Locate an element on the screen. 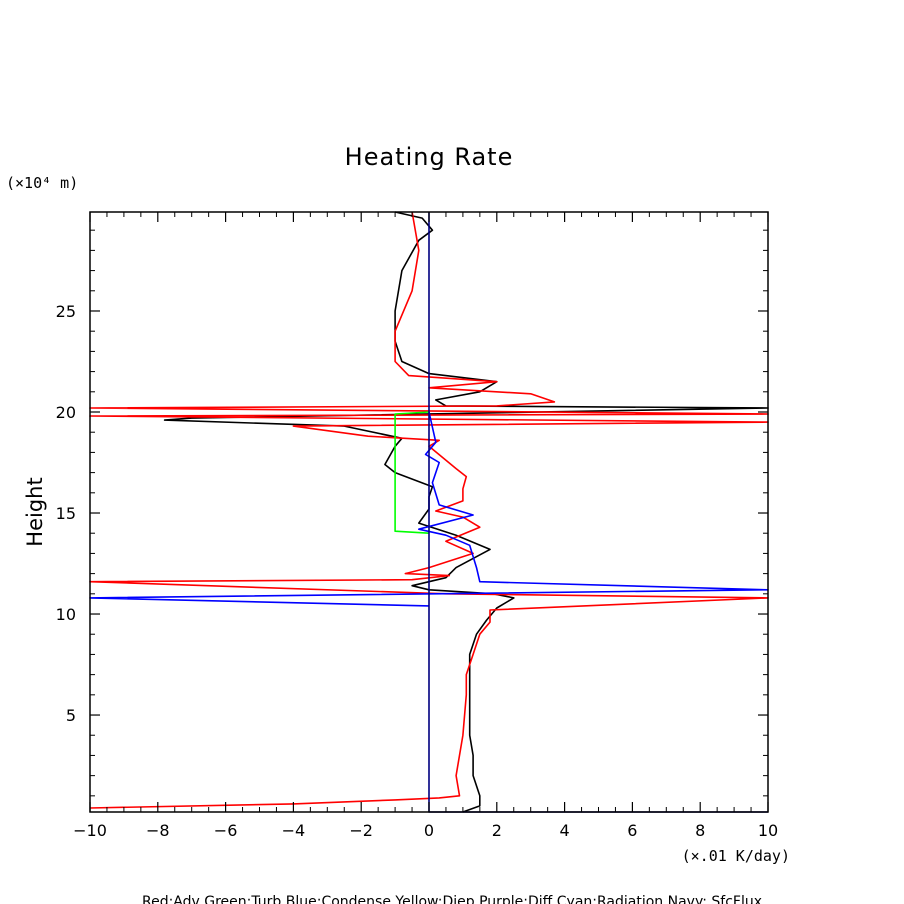 Image resolution: width=904 pixels, height=904 pixels. x-tick-label: 8 is located at coordinates (700, 830).